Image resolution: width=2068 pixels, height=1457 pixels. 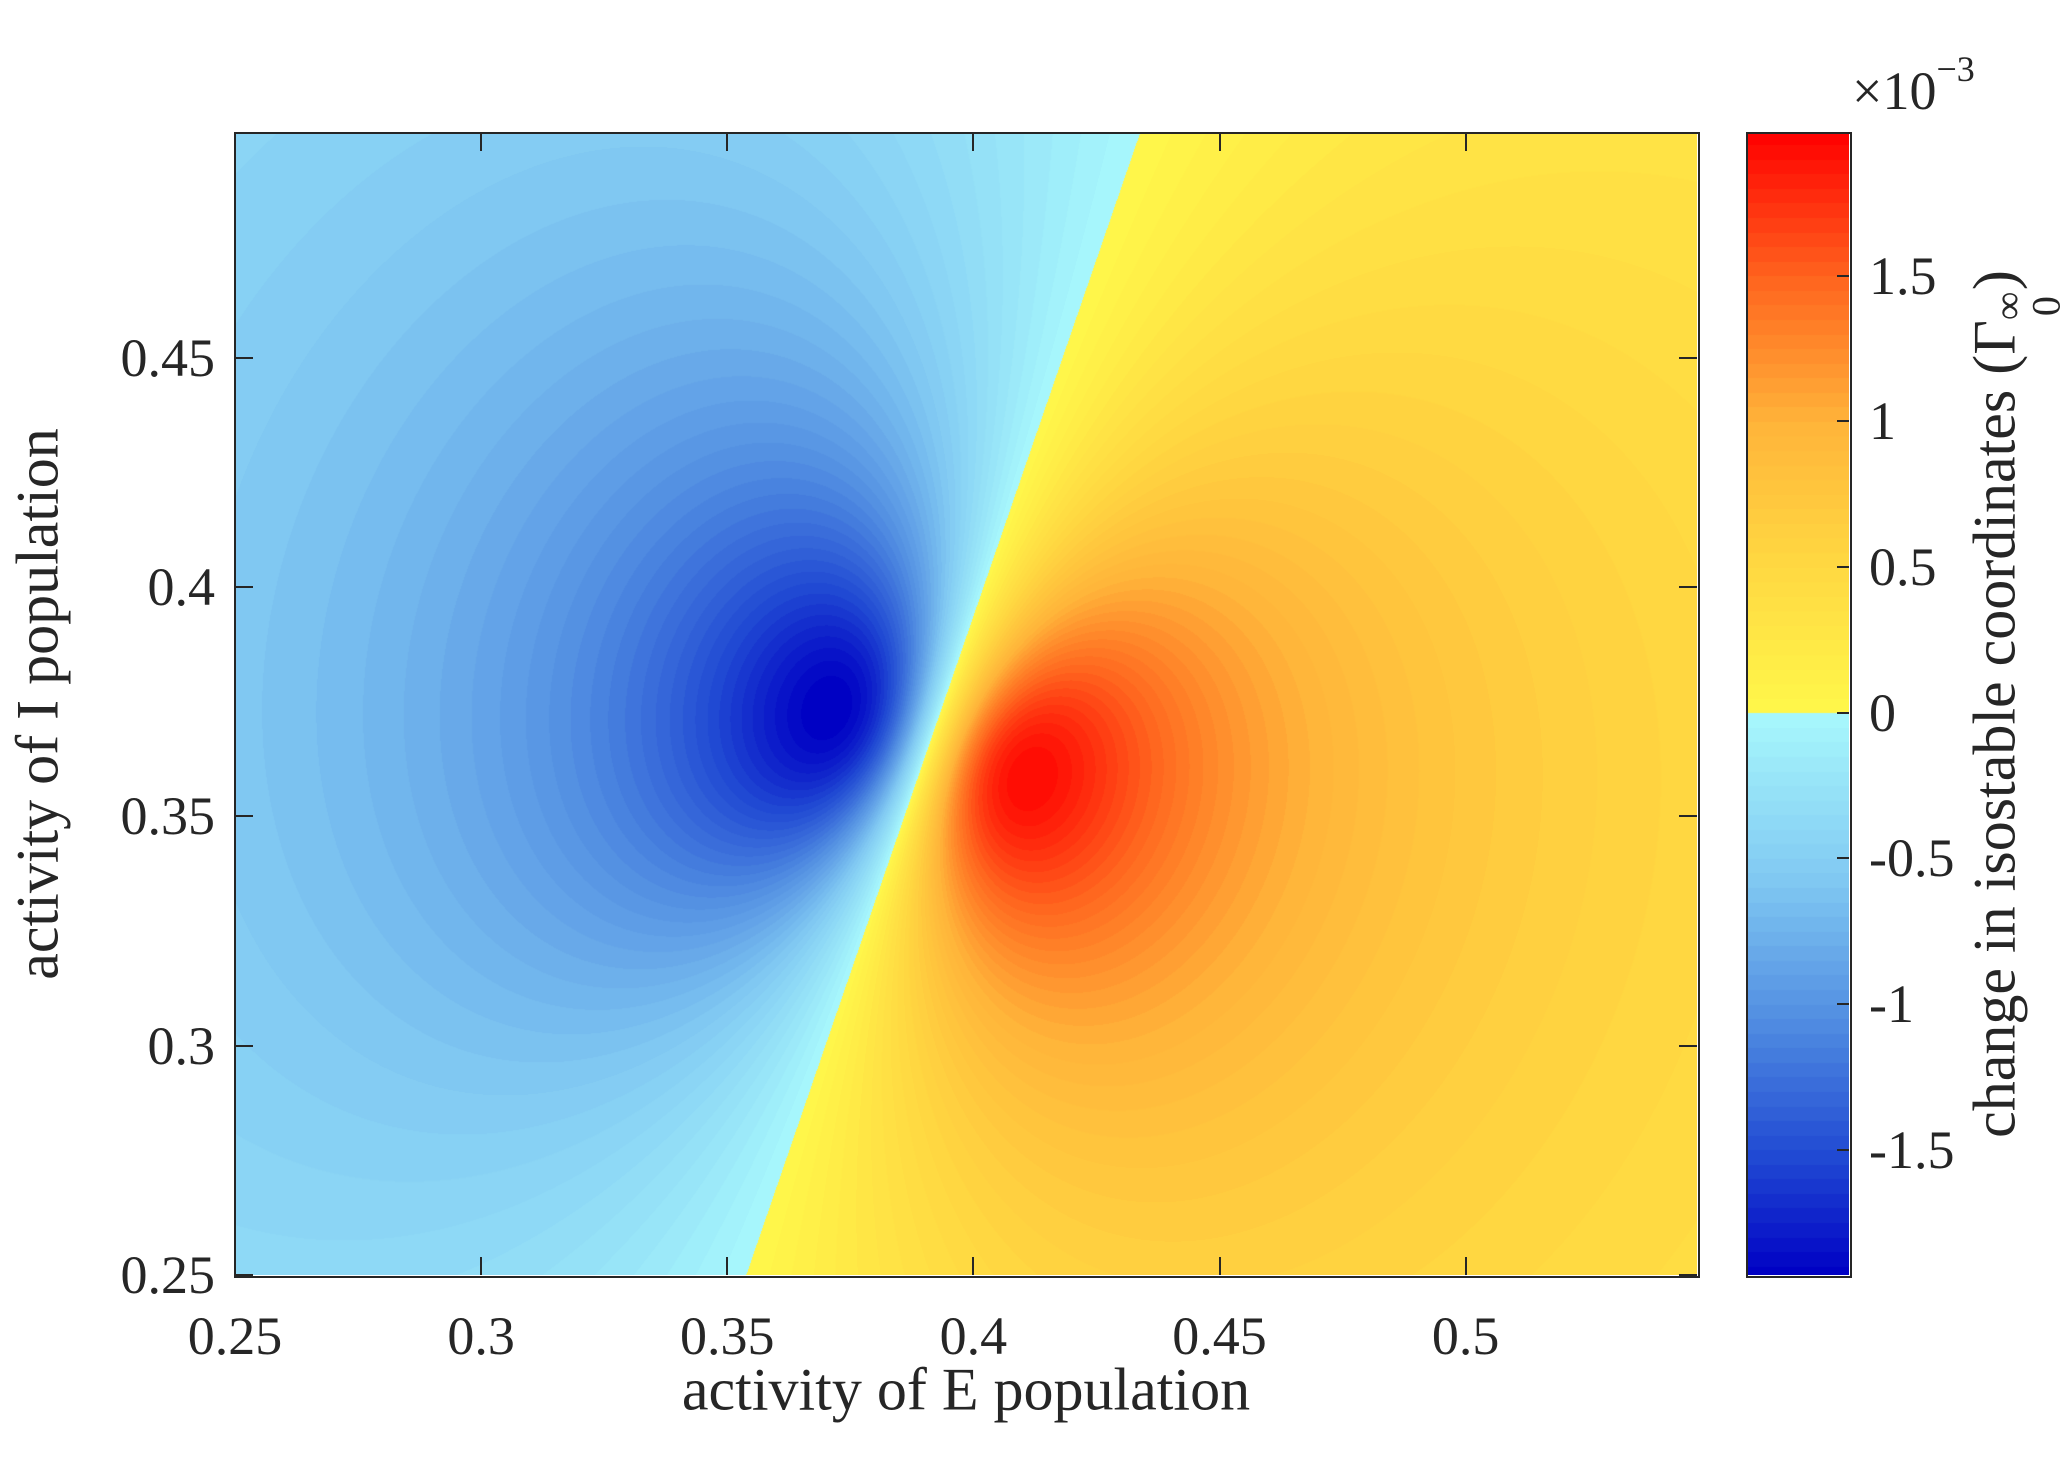 What do you see at coordinates (1912, 1149) in the screenshot?
I see `colorbar-tick-label: -1.5` at bounding box center [1912, 1149].